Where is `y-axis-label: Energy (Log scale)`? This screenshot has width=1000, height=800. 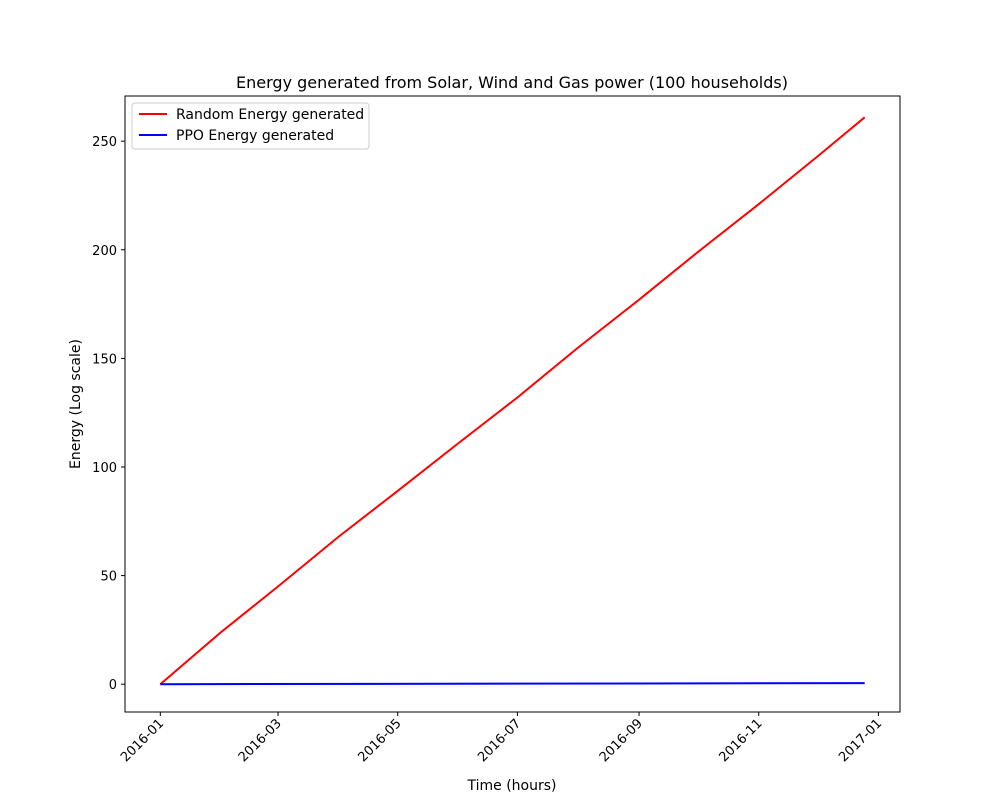 y-axis-label: Energy (Log scale) is located at coordinates (76, 404).